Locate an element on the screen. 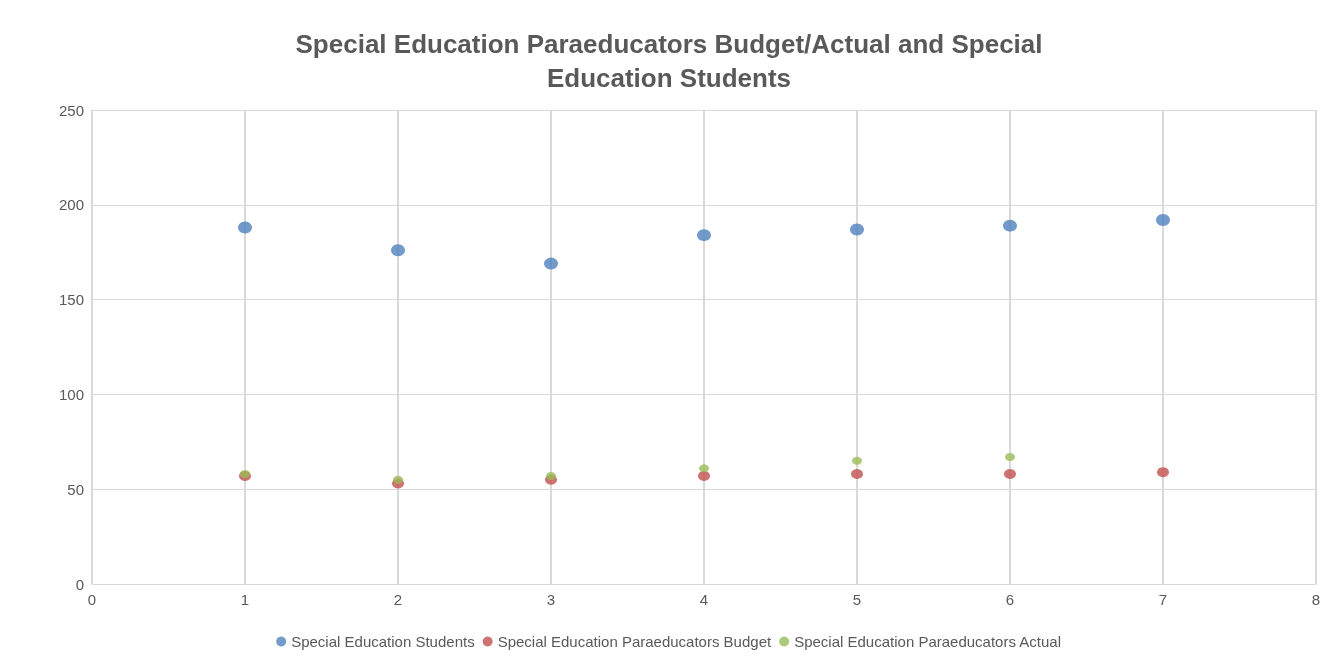 Image resolution: width=1338 pixels, height=670 pixels. x-tick-label: 8 is located at coordinates (1316, 599).